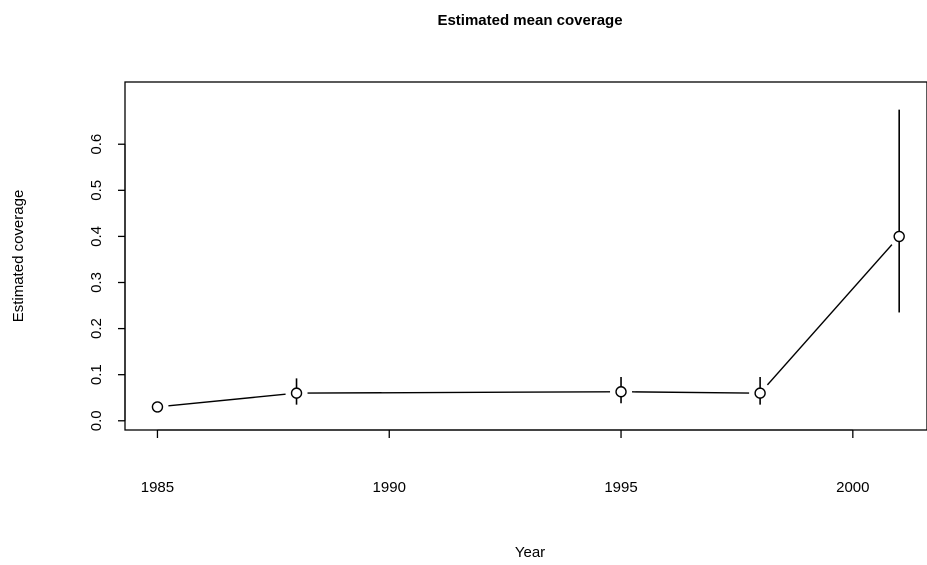 The image size is (927, 565). I want to click on y-axis-label: Estimated coverage, so click(18, 256).